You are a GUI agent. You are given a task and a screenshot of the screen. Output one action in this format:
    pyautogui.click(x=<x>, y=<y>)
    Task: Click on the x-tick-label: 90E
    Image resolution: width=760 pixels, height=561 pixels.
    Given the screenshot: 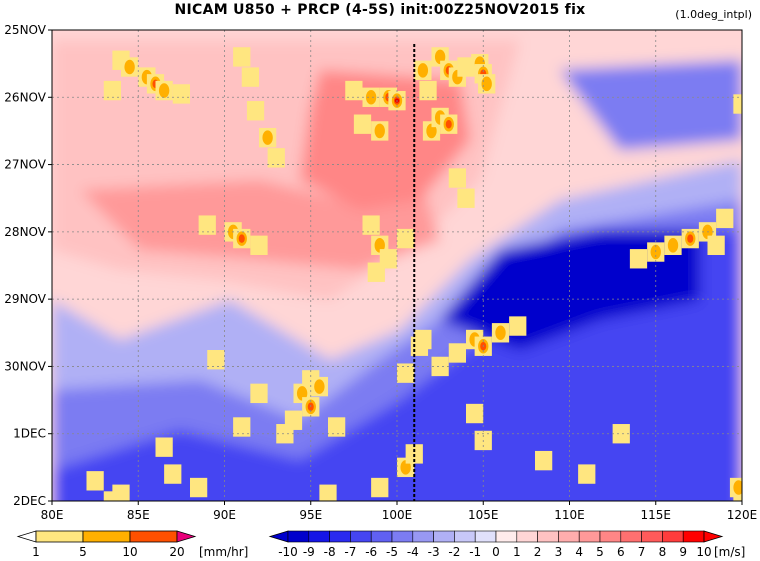 What is the action you would take?
    pyautogui.click(x=224, y=515)
    